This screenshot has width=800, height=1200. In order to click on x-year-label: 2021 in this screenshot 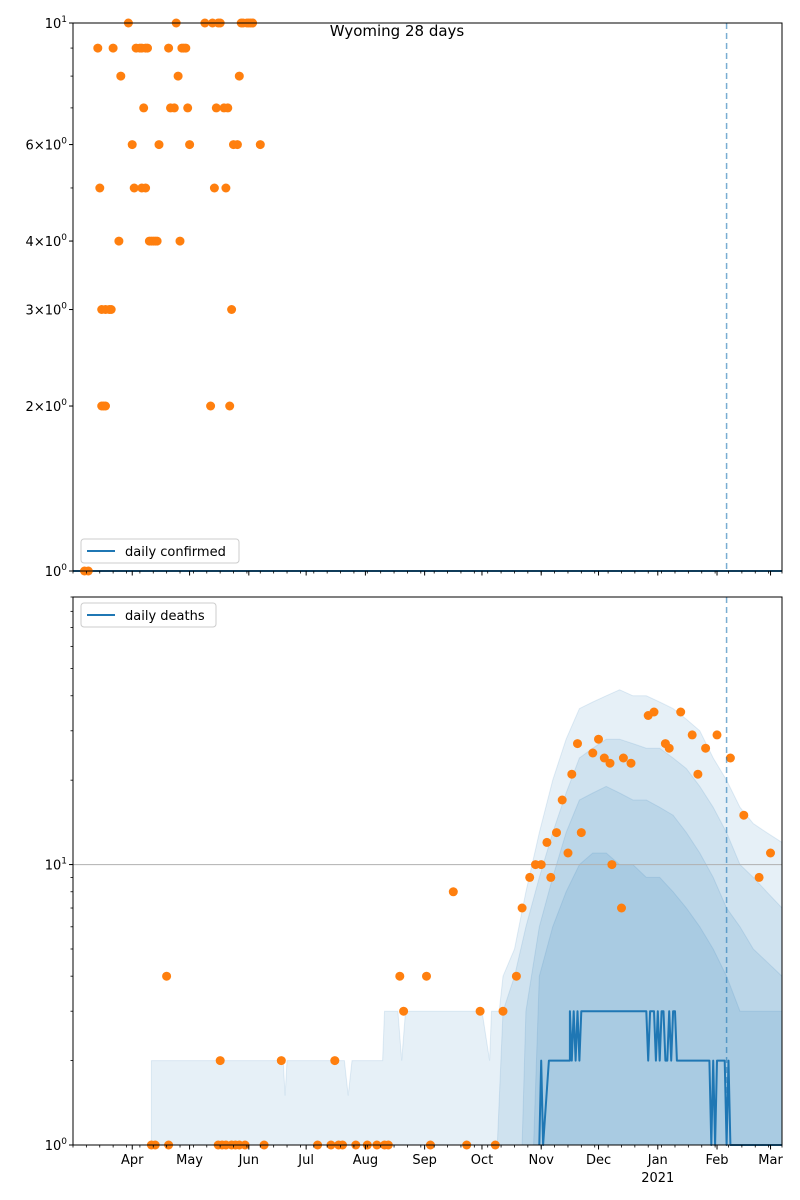, I will do `click(657, 1178)`.